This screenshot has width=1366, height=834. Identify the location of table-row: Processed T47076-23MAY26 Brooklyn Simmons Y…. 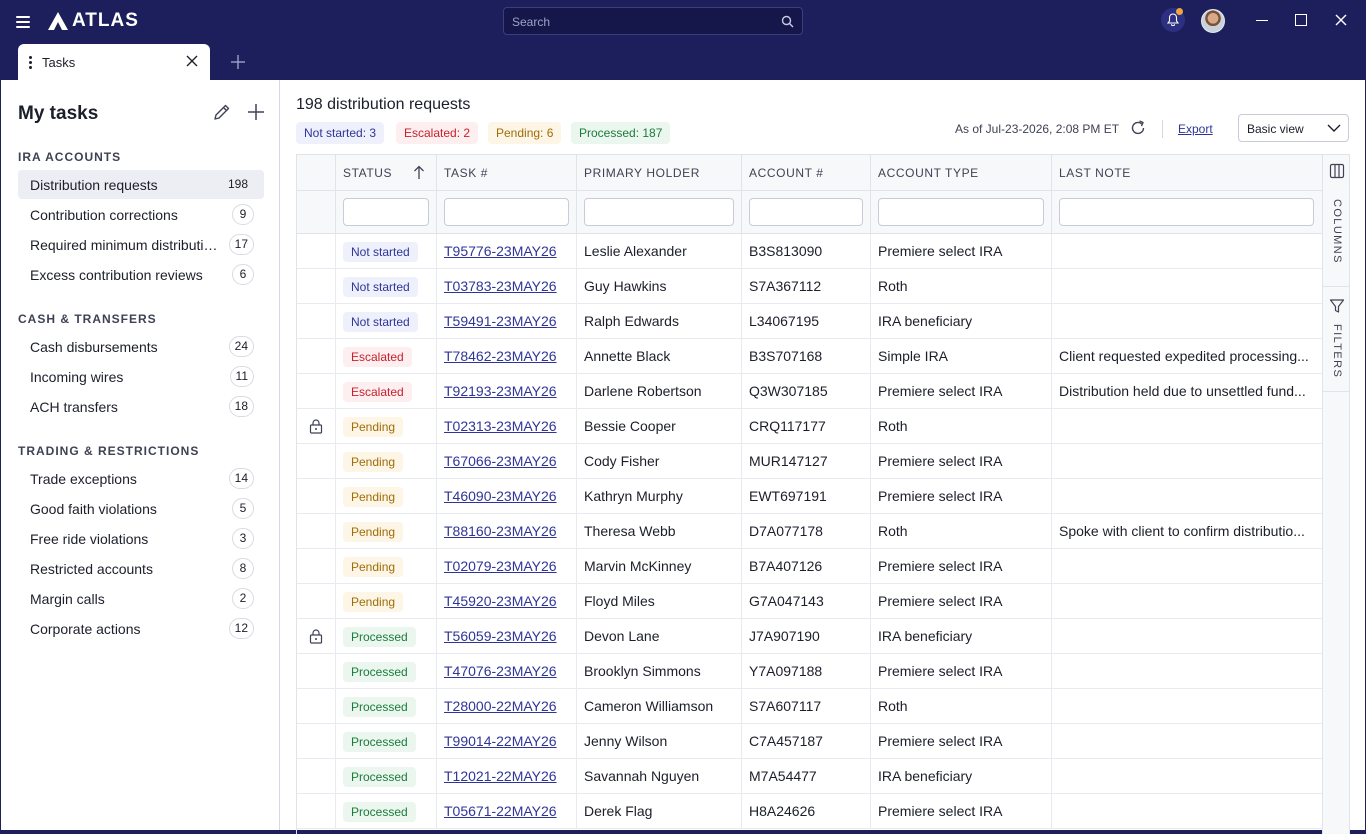
(809, 671).